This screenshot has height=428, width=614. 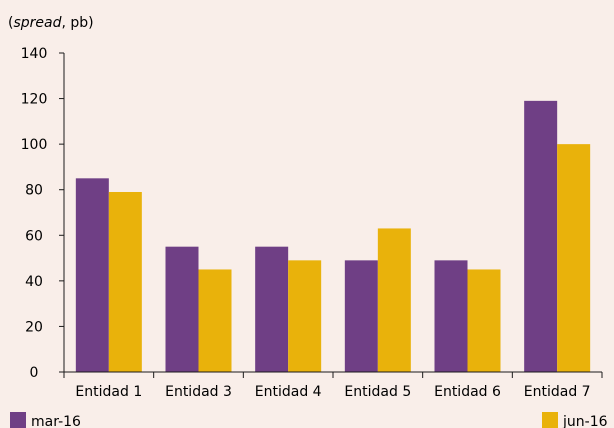 I want to click on legend-label-mar-16: mar-16, so click(x=56, y=421).